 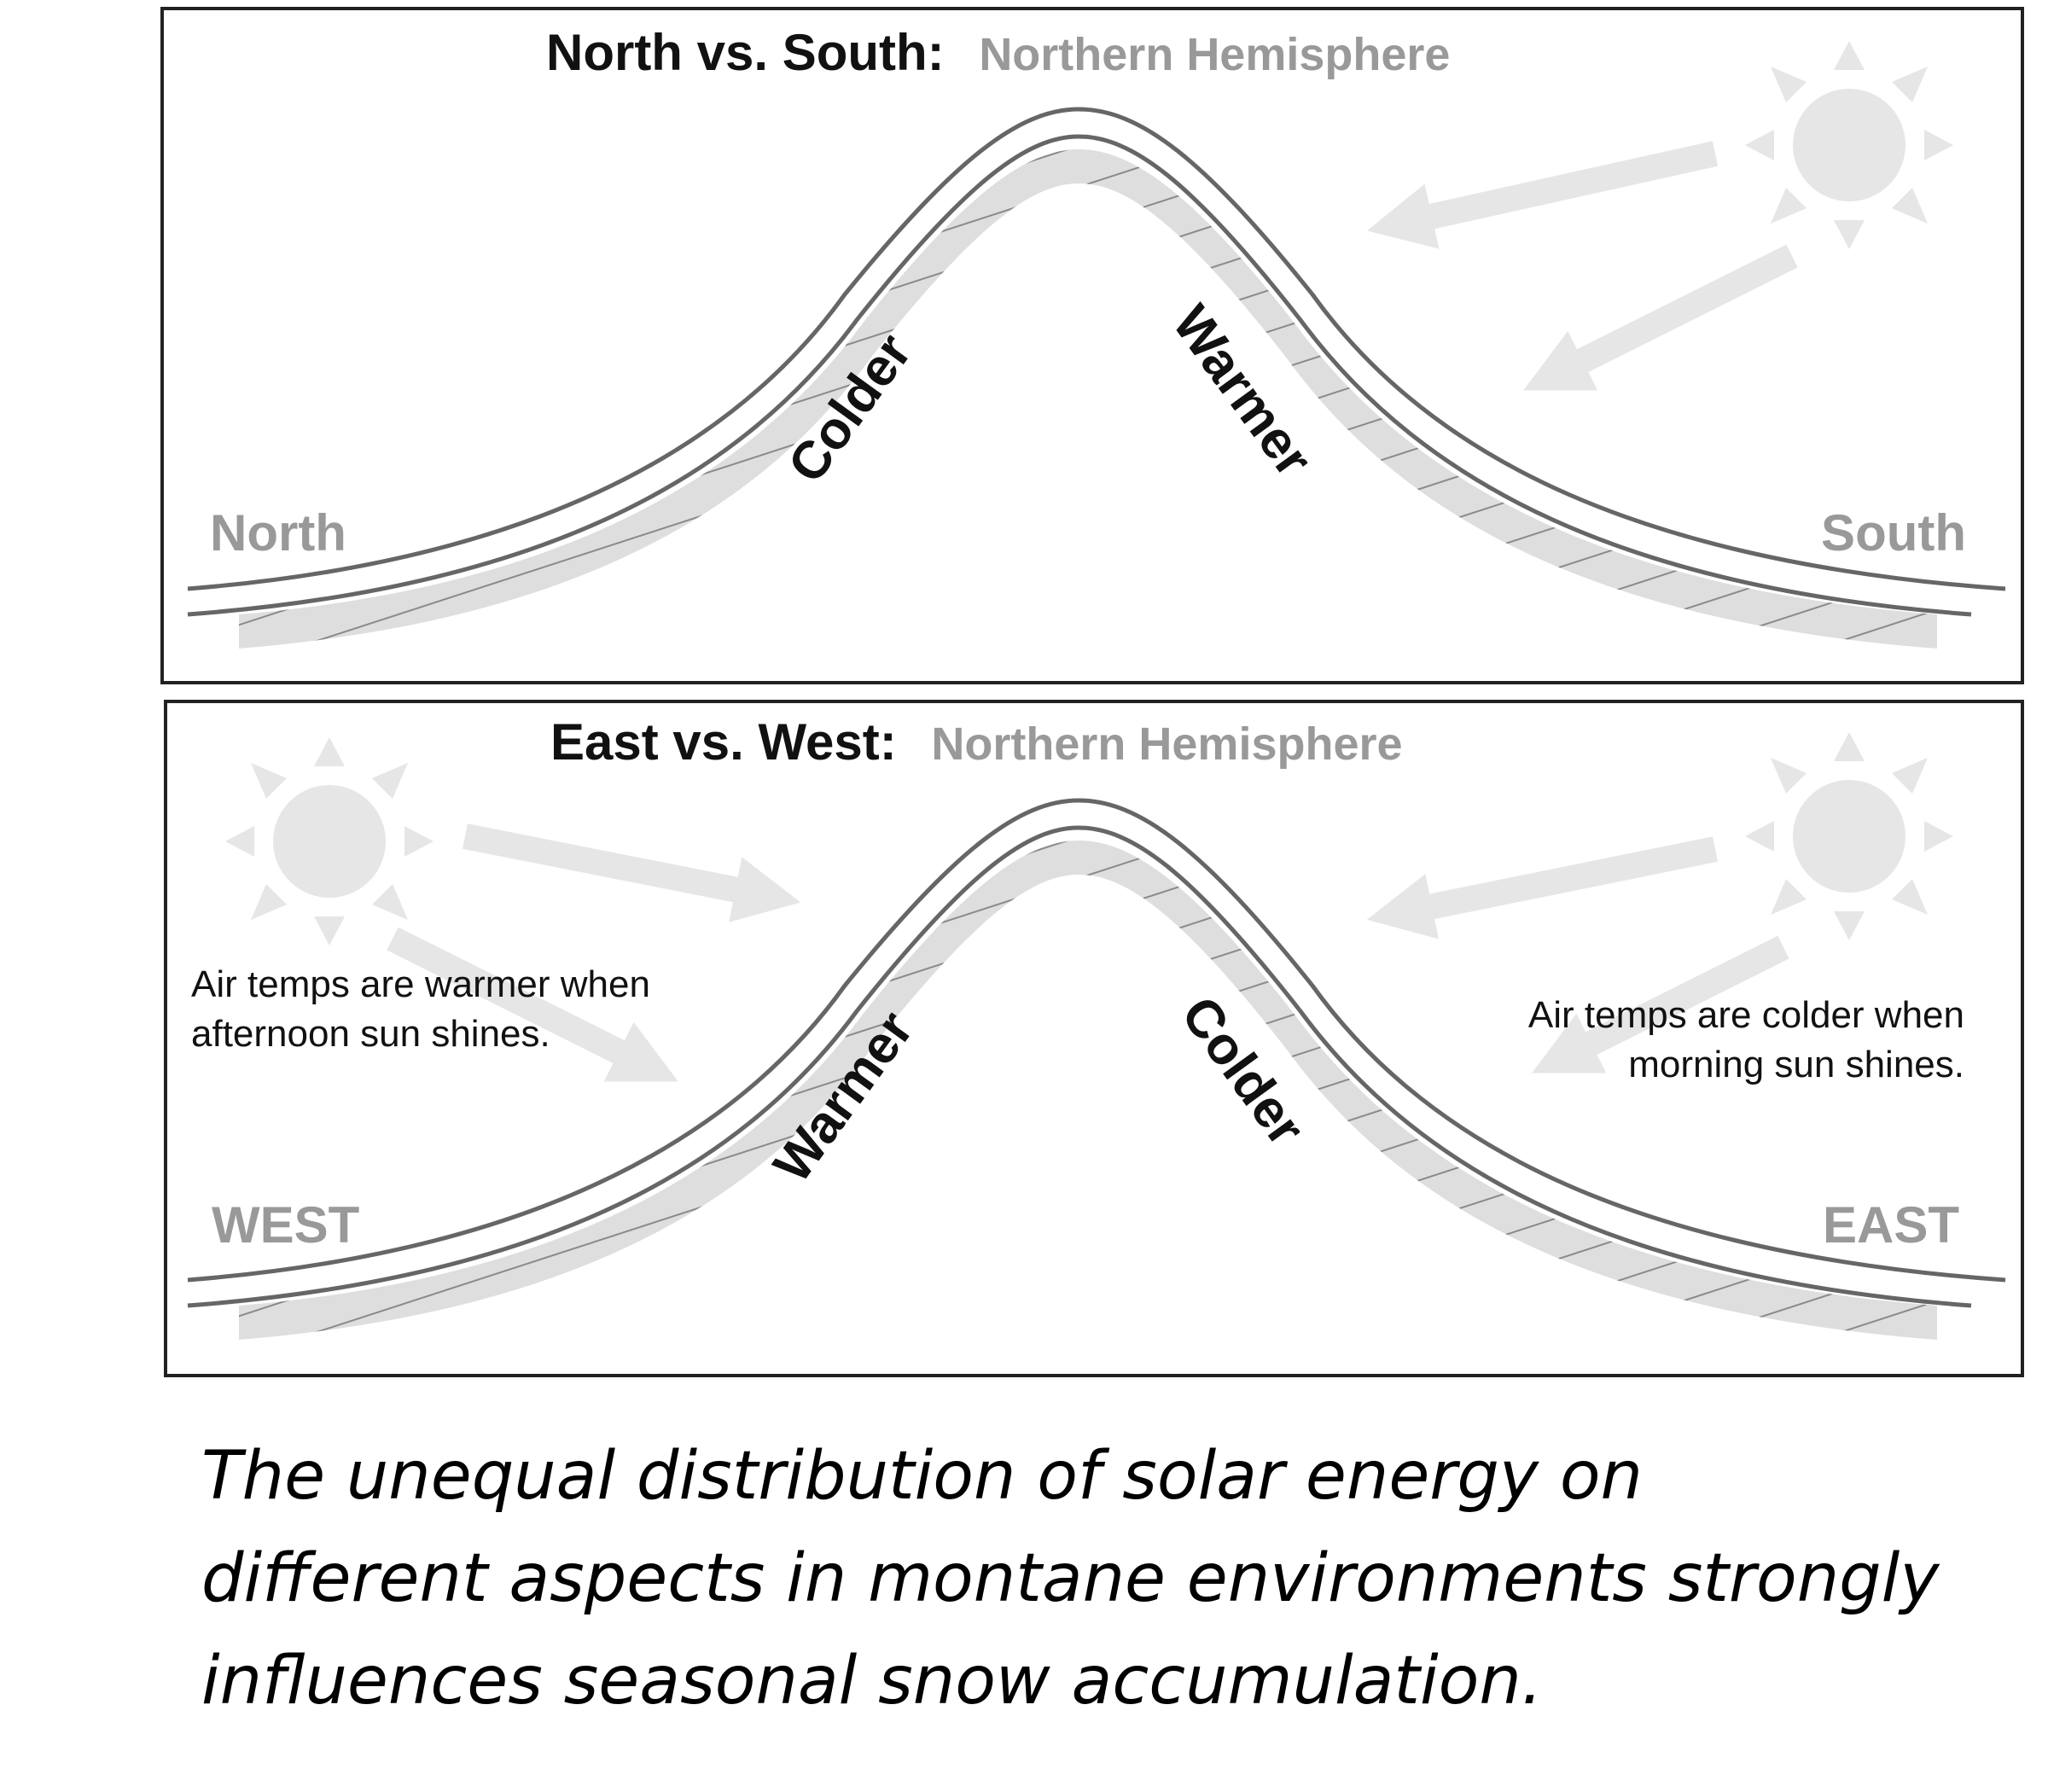 What do you see at coordinates (998, 52) in the screenshot?
I see `panel-title: North vs. South: Northern Hemisphere` at bounding box center [998, 52].